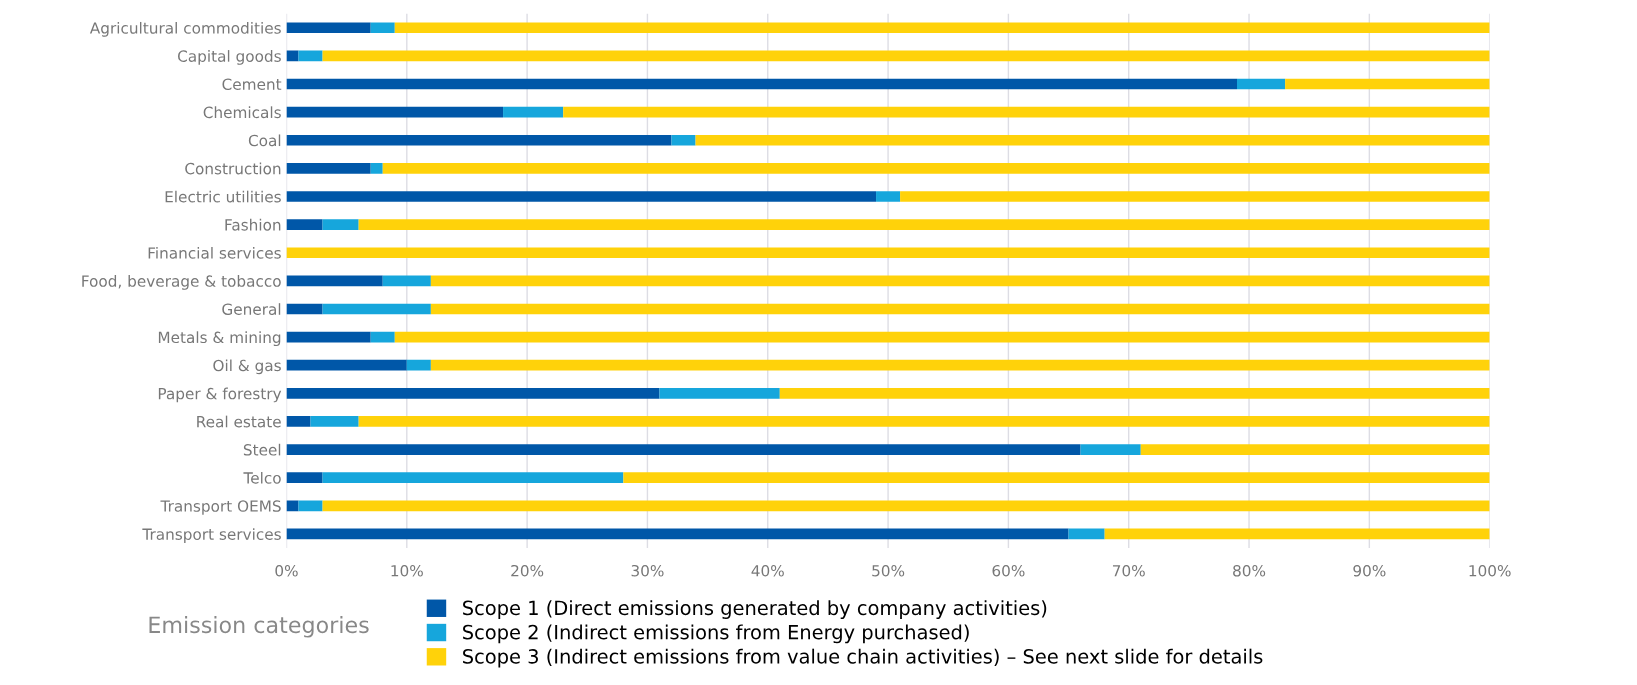  What do you see at coordinates (220, 507) in the screenshot?
I see `y-tick-label: Transport OEMS` at bounding box center [220, 507].